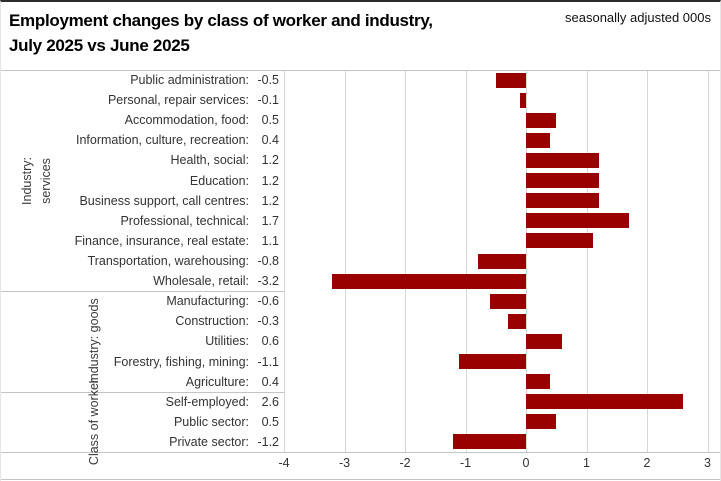 The height and width of the screenshot is (481, 721). What do you see at coordinates (94, 341) in the screenshot?
I see `group-label-industry-goods: Industry: goods` at bounding box center [94, 341].